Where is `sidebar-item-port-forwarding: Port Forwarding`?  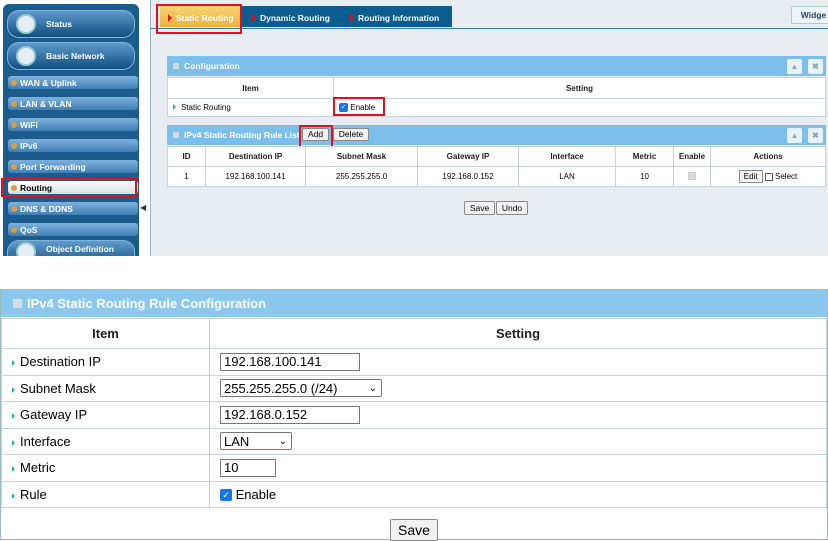
sidebar-item-port-forwarding: Port Forwarding is located at coordinates (73, 166).